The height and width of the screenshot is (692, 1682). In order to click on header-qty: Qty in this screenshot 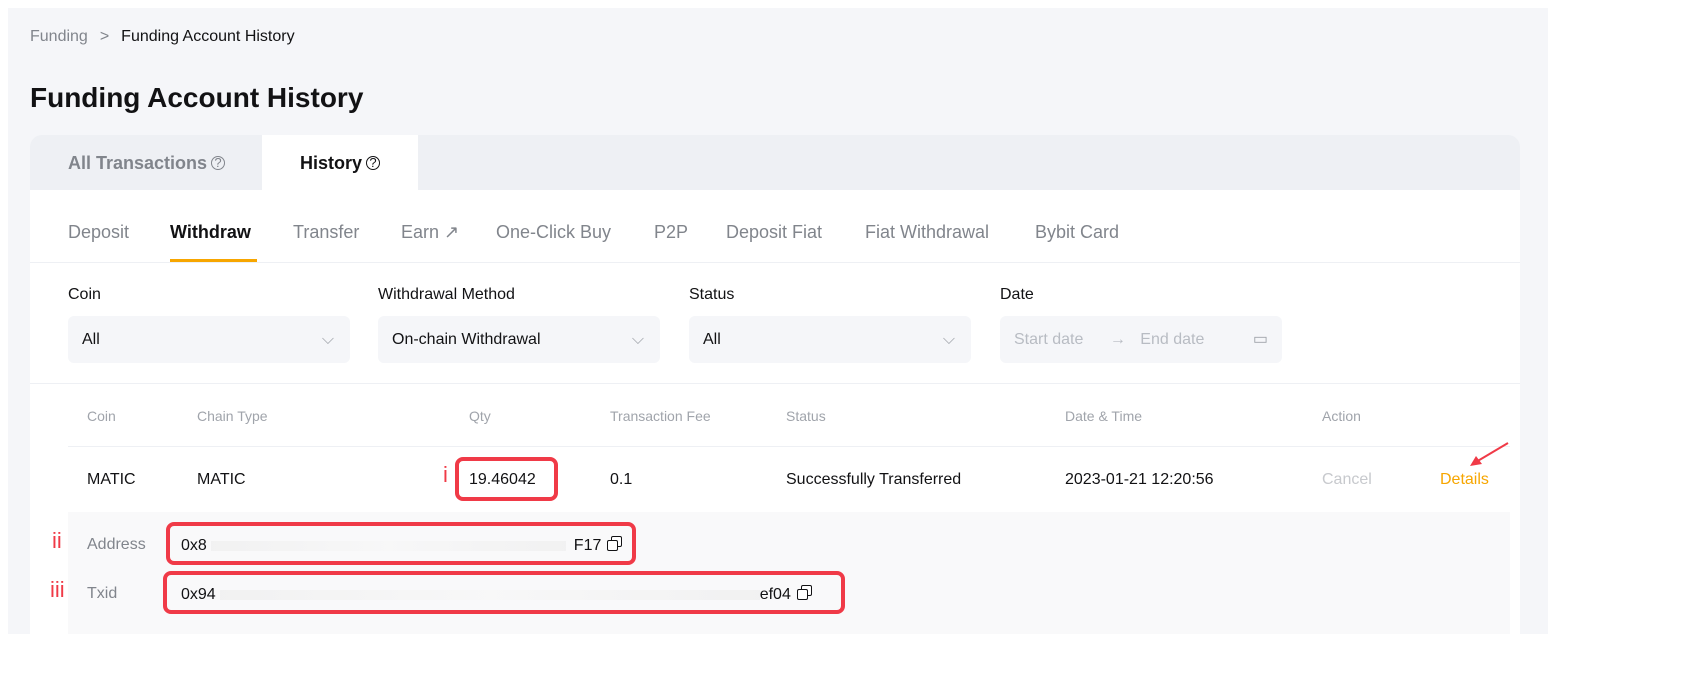, I will do `click(480, 416)`.